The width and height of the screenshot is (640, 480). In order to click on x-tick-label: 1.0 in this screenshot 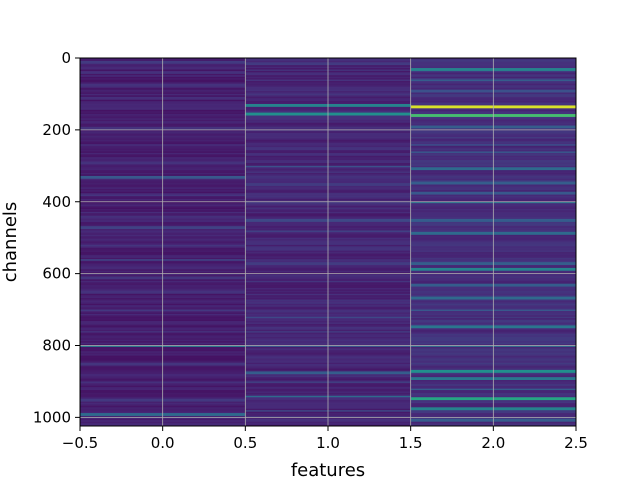, I will do `click(328, 443)`.